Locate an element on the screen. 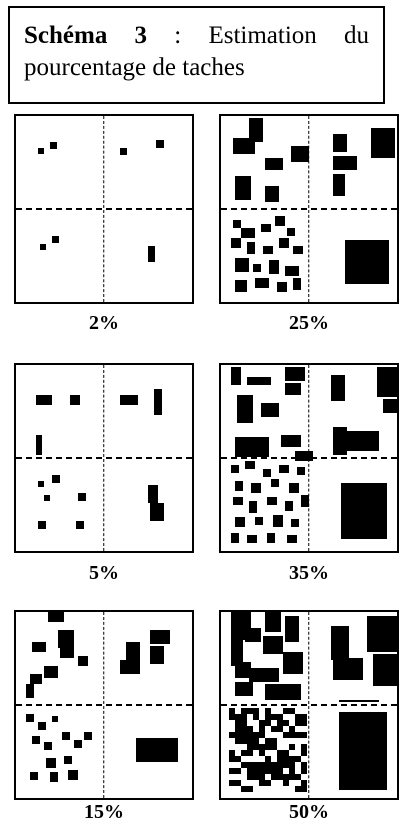 The image size is (399, 825). label-2-percent: 2% is located at coordinates (104, 323).